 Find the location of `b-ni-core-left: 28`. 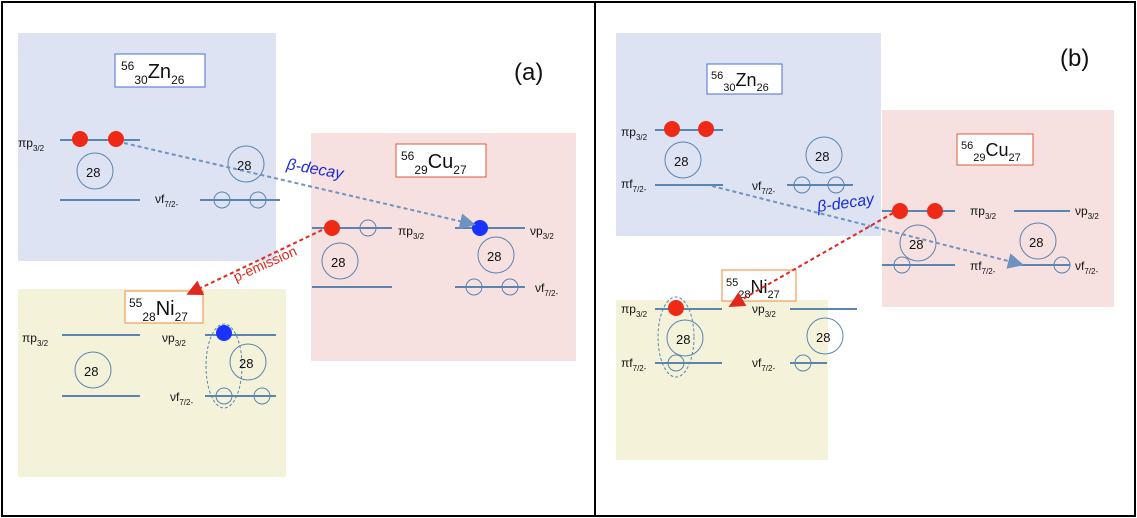

b-ni-core-left: 28 is located at coordinates (683, 339).